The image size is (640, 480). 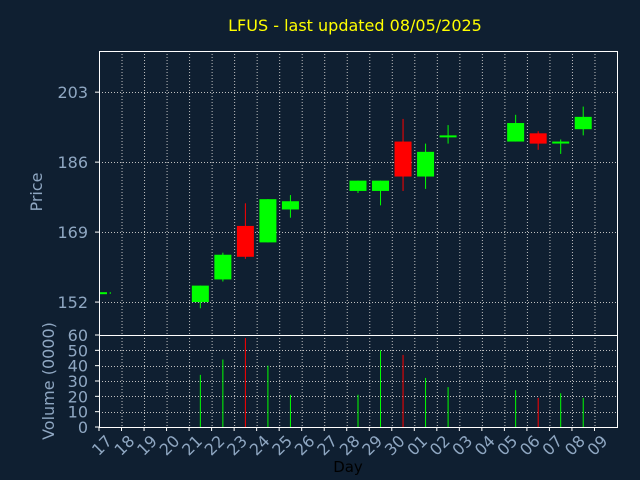 I want to click on volume-tick-label: 40, so click(x=78, y=366).